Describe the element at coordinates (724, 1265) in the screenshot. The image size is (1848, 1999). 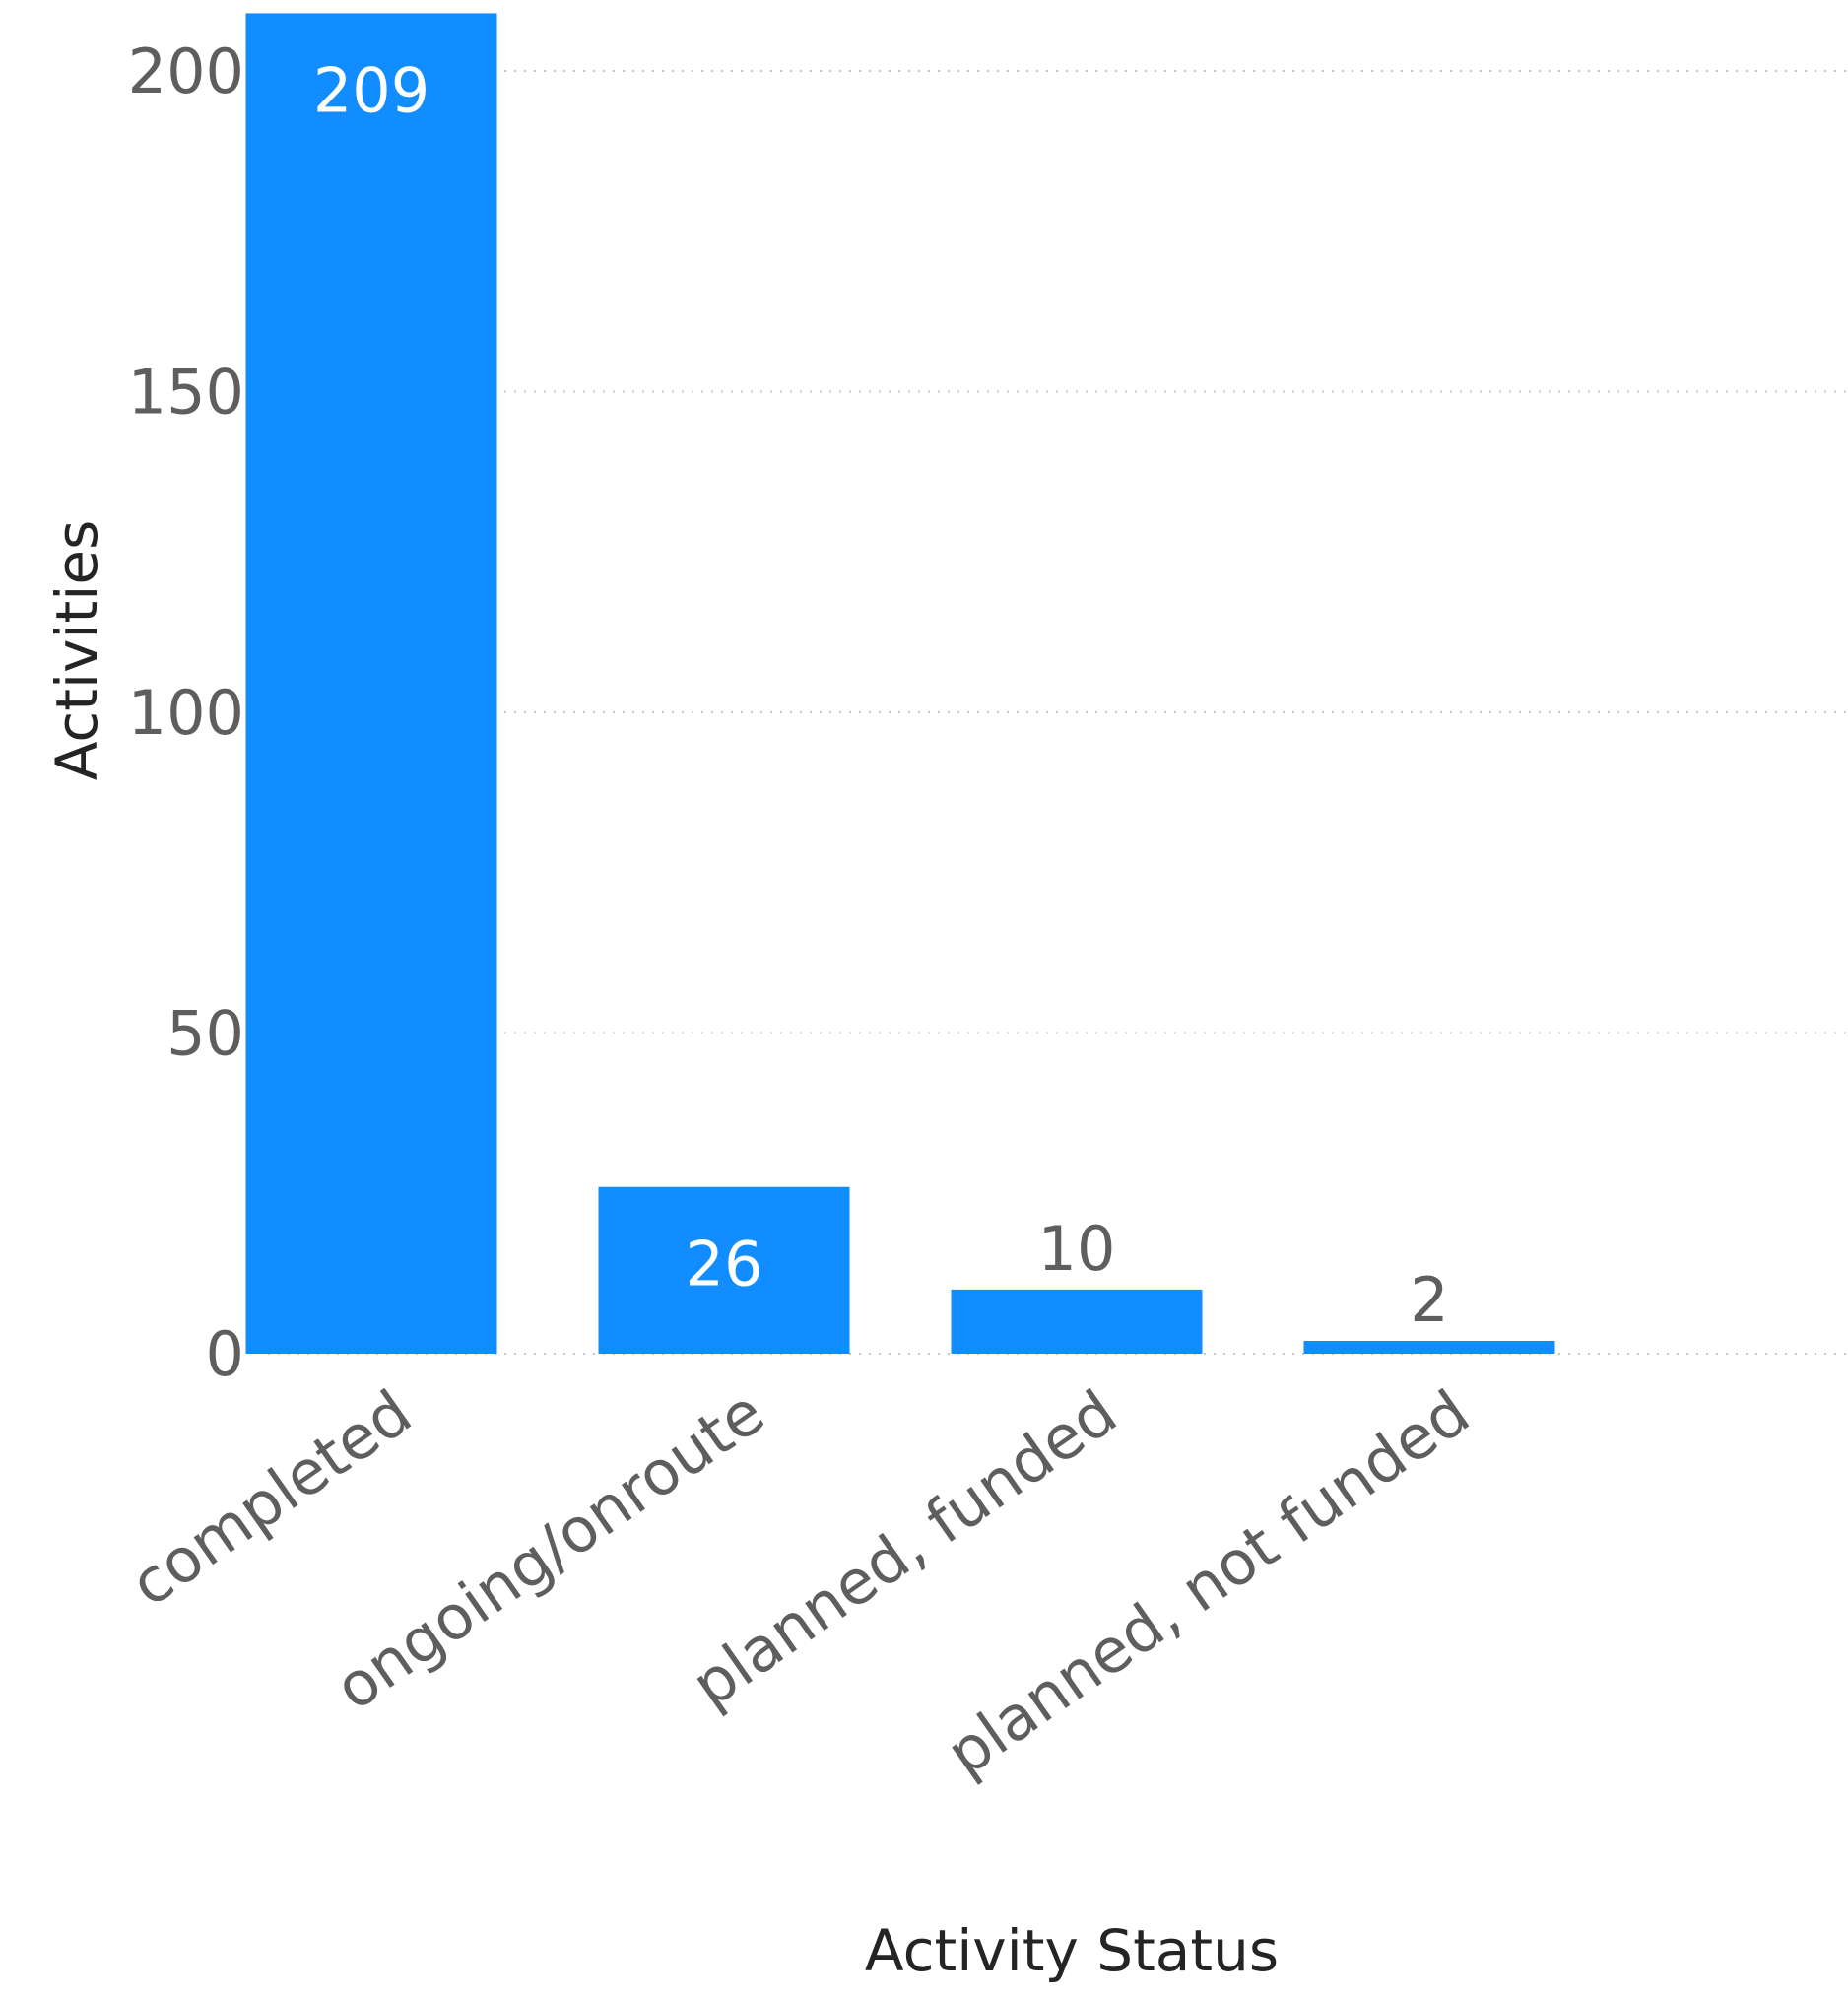
I see `data-label: 26` at that location.